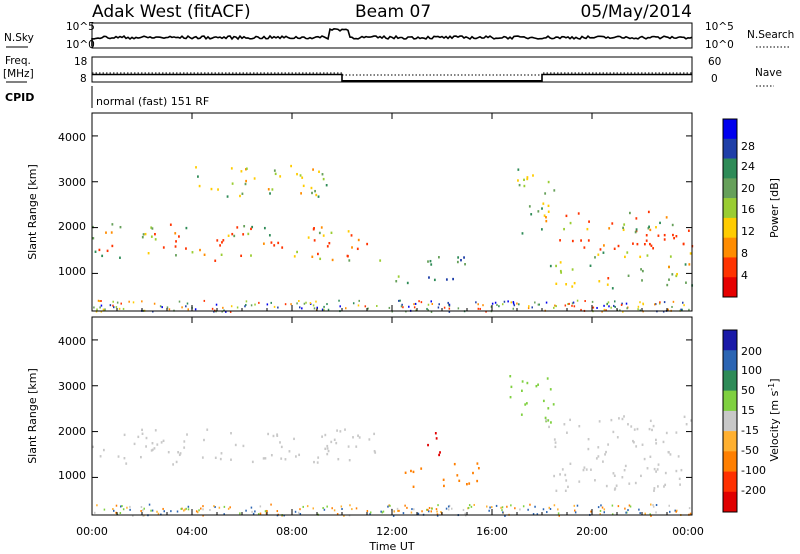  I want to click on power-cbar-tick-24: 24, so click(748, 166).